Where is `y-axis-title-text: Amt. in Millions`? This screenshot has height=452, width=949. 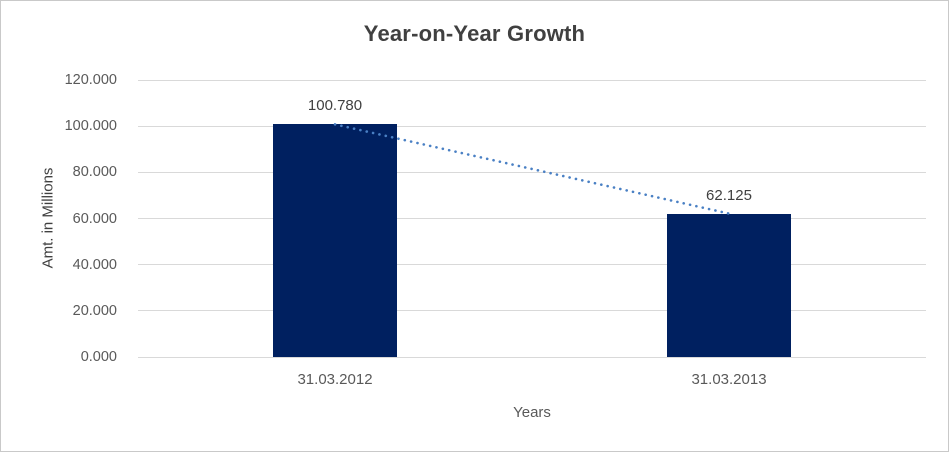
y-axis-title-text: Amt. in Millions is located at coordinates (48, 218).